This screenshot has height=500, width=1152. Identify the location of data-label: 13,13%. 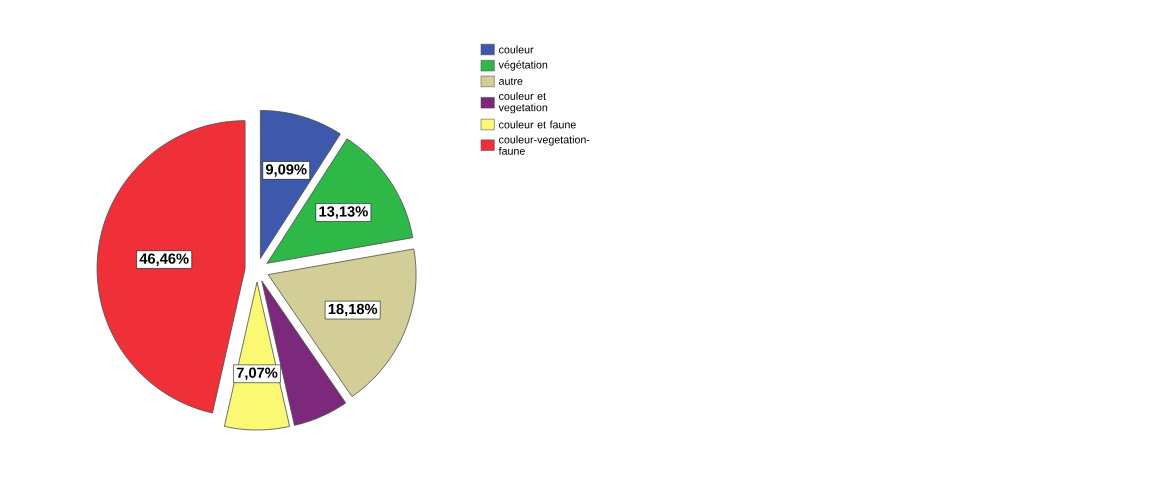
(343, 212).